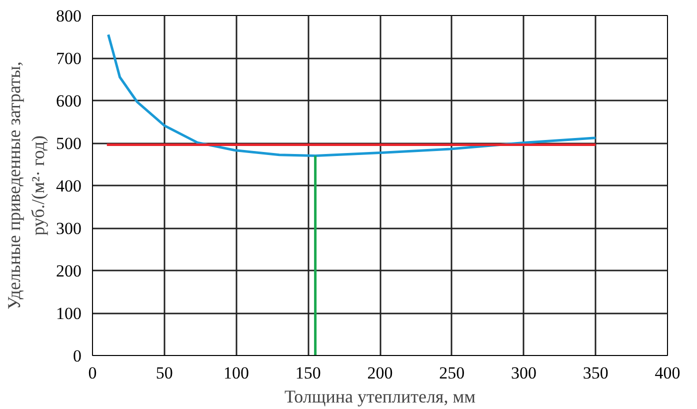 The width and height of the screenshot is (697, 409). I want to click on y-tick-label: 700, so click(69, 58).